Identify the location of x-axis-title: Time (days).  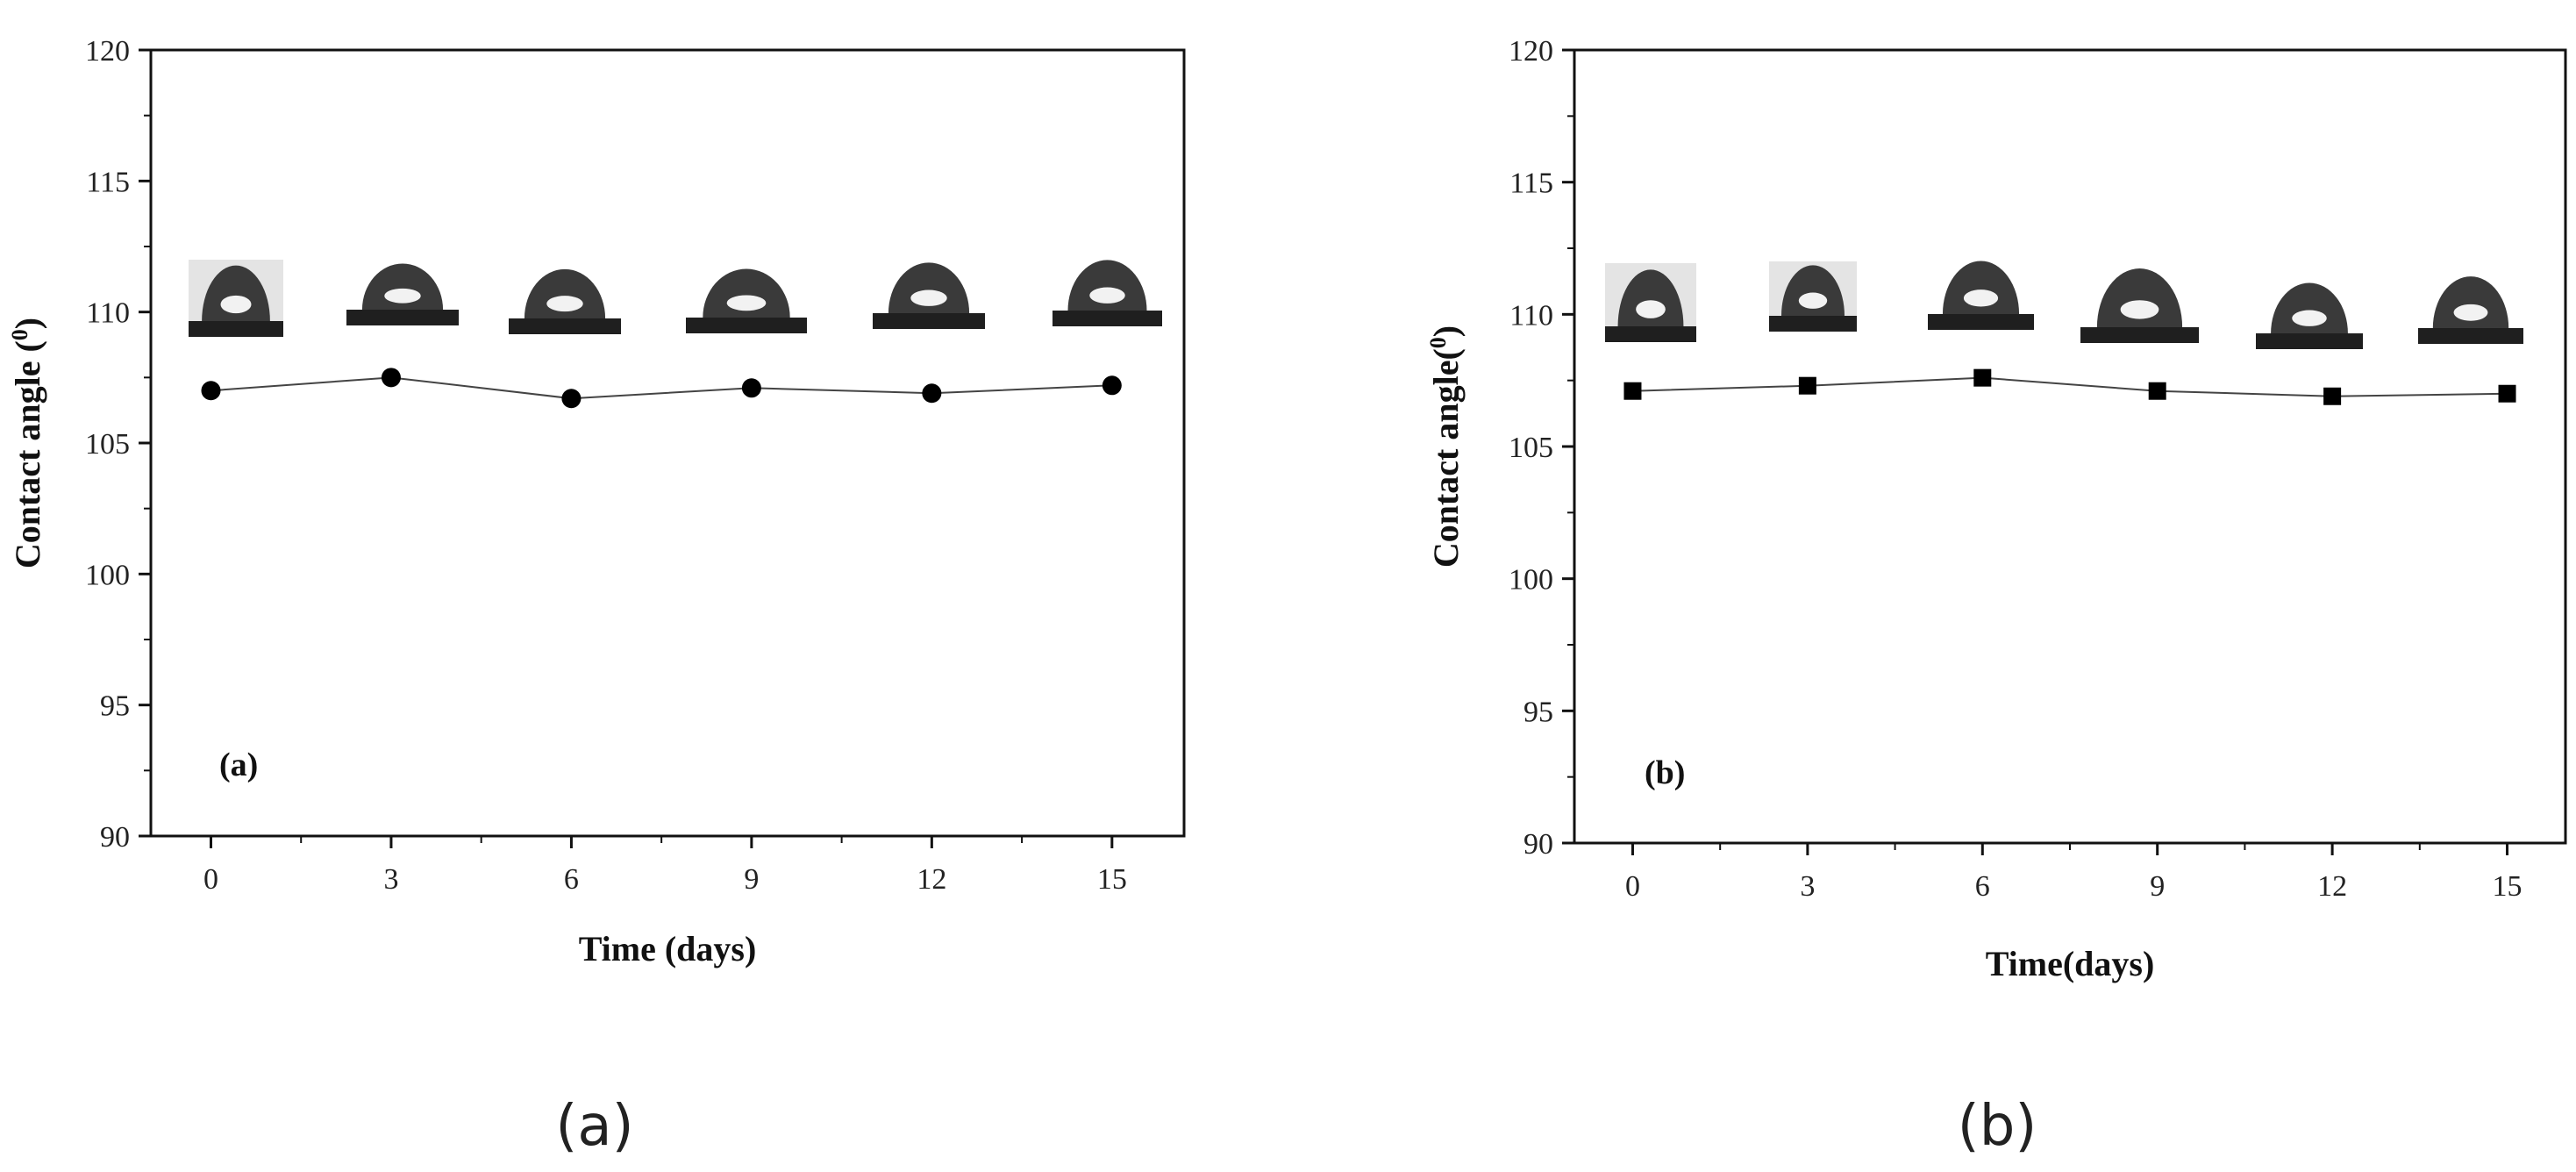
(668, 948).